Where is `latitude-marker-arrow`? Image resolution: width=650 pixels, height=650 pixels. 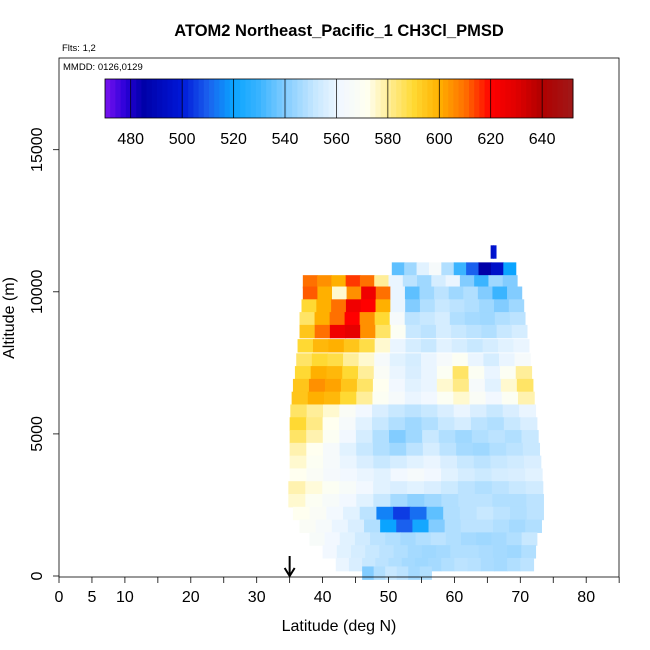
latitude-marker-arrow is located at coordinates (289, 567).